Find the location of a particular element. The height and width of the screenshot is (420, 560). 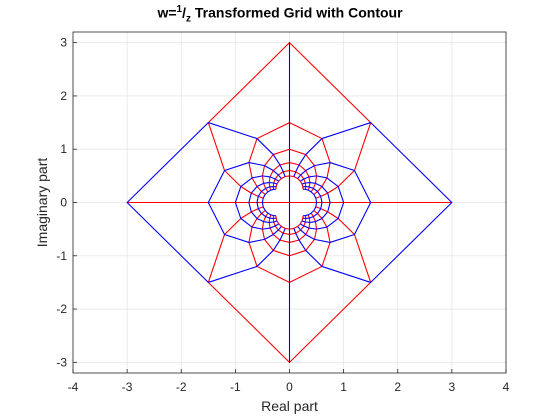

x-tick: -2 is located at coordinates (181, 381).